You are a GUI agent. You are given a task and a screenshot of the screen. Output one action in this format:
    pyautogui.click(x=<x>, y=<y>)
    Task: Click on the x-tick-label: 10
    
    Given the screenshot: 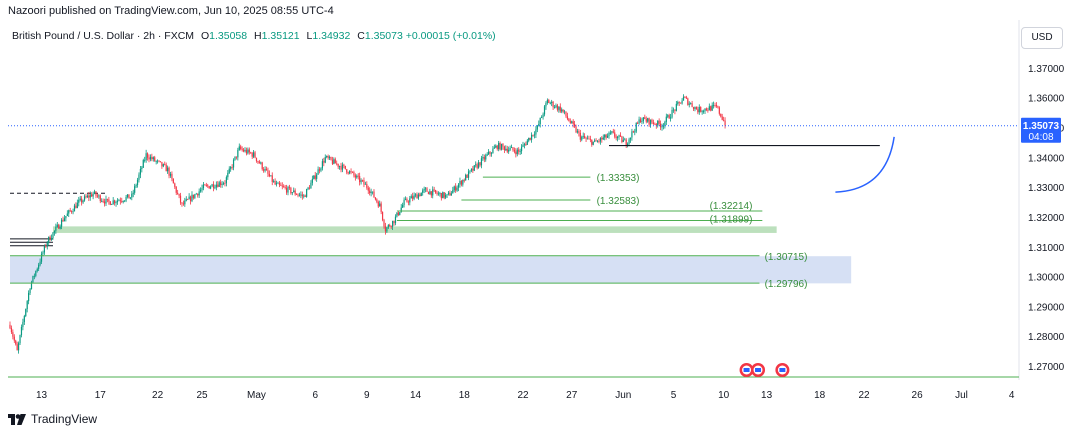 What is the action you would take?
    pyautogui.click(x=724, y=395)
    